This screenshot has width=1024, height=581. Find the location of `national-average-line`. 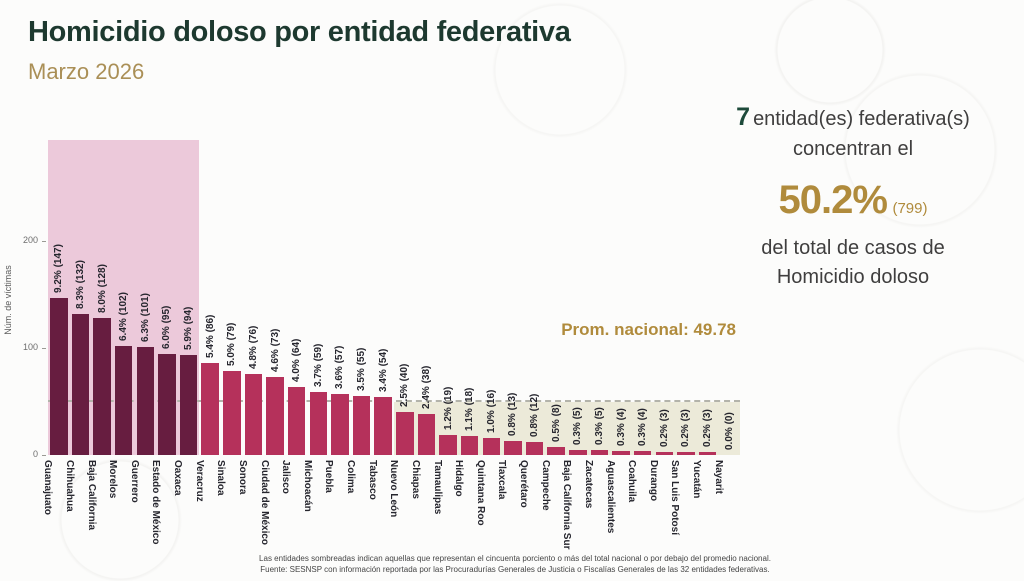

national-average-line is located at coordinates (394, 400).